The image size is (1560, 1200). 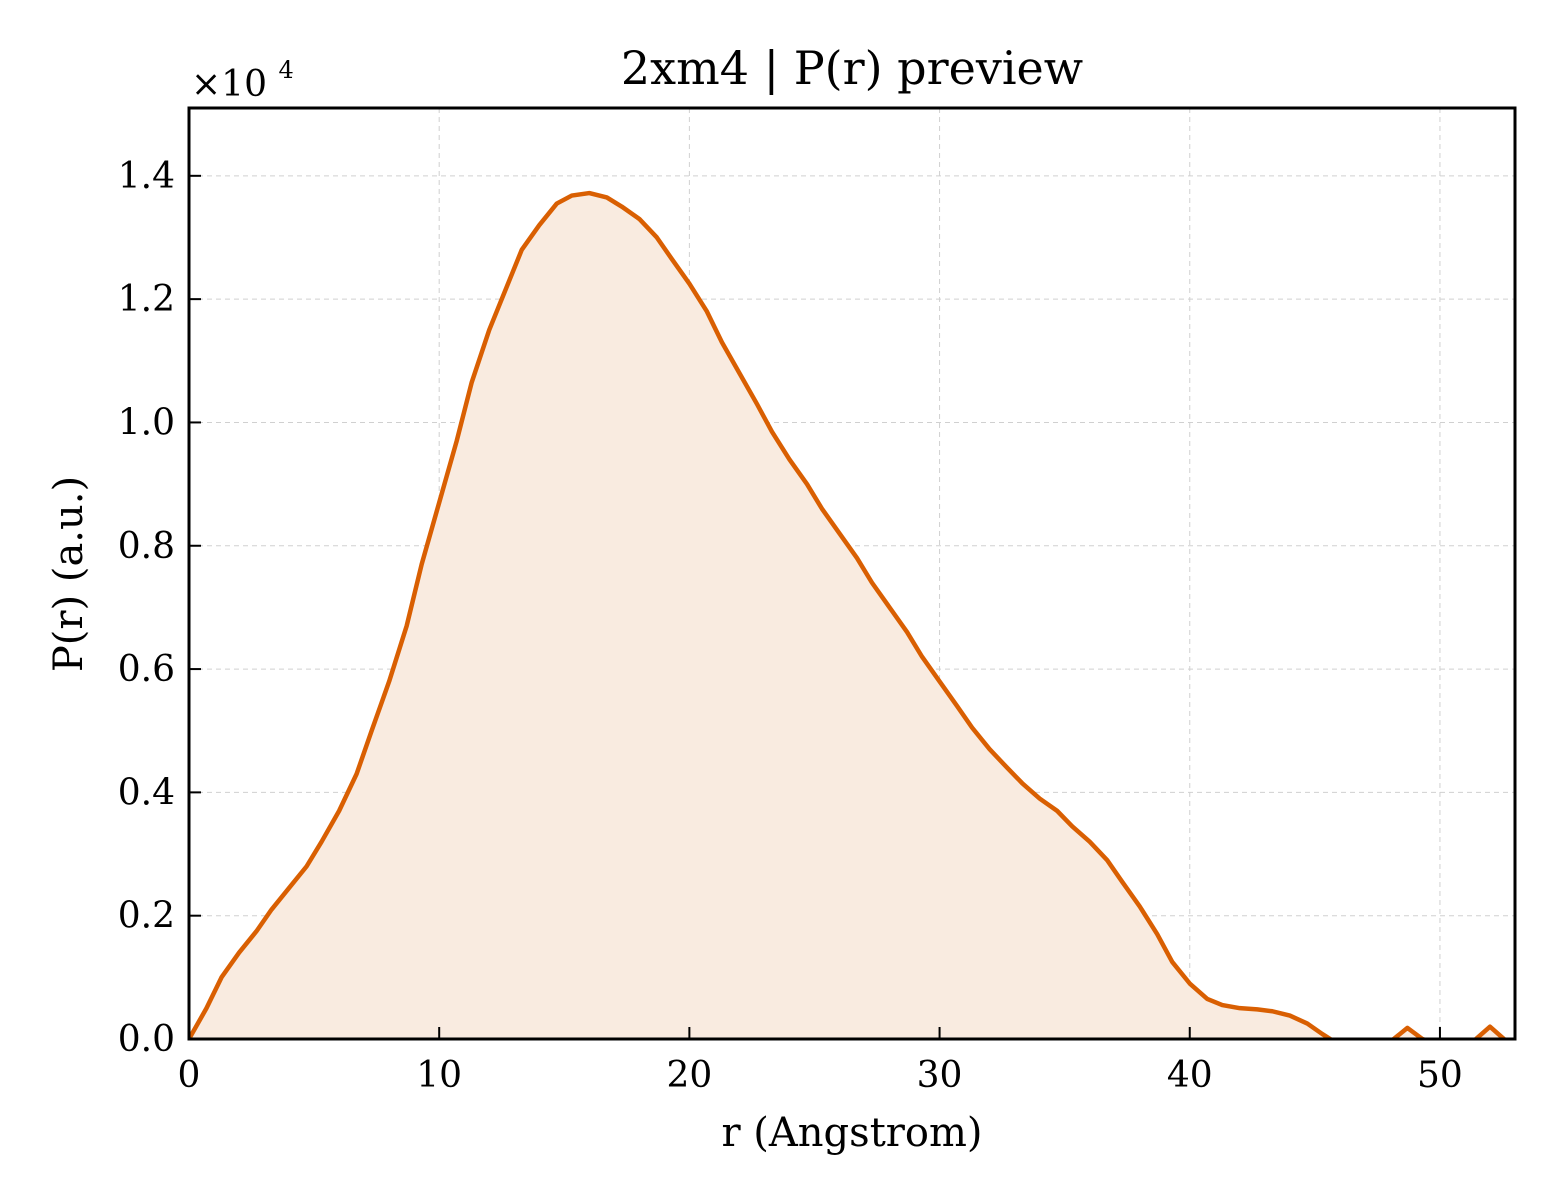 I want to click on y-axis-label: P(r) (a.u.), so click(x=69, y=574).